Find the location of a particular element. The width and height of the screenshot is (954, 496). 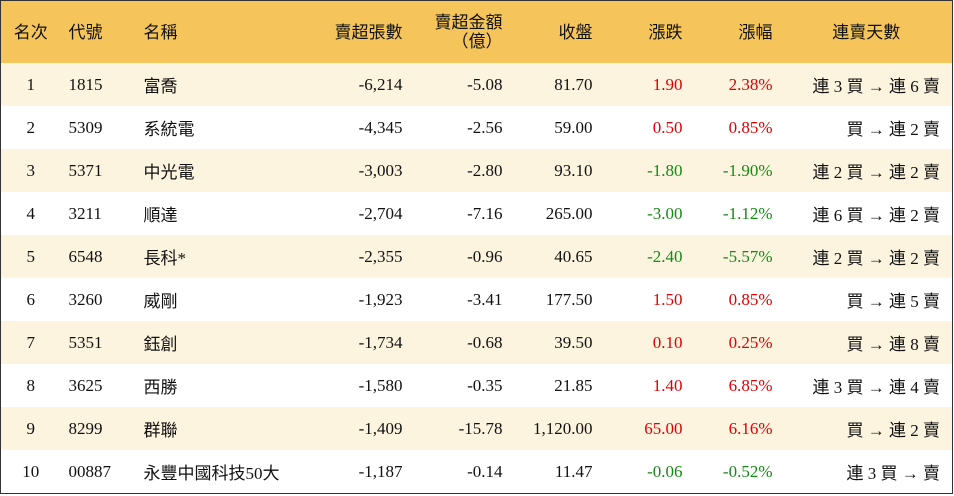

table-cell: -7.16 is located at coordinates (485, 213).